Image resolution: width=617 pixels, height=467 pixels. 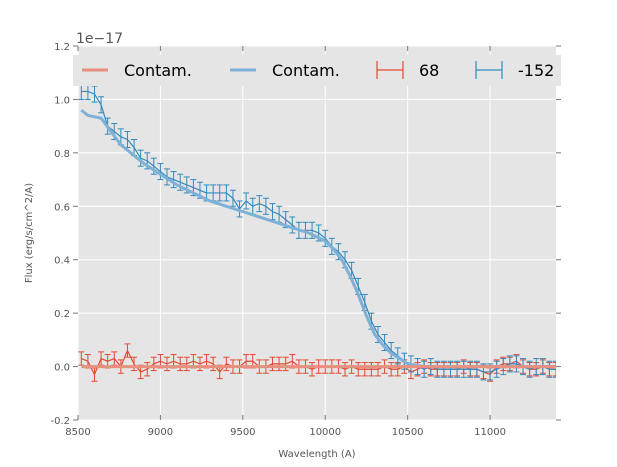 I want to click on x-tick-label: 10500, so click(x=408, y=432).